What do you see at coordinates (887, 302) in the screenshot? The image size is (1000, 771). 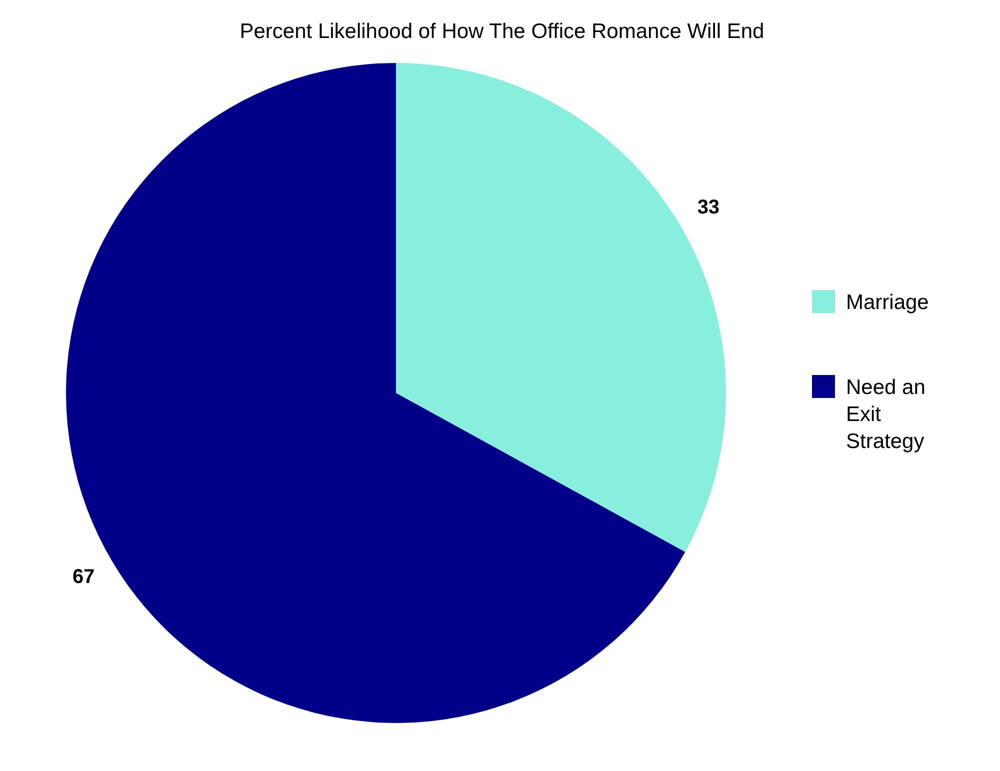 I see `legend-label: Marriage` at bounding box center [887, 302].